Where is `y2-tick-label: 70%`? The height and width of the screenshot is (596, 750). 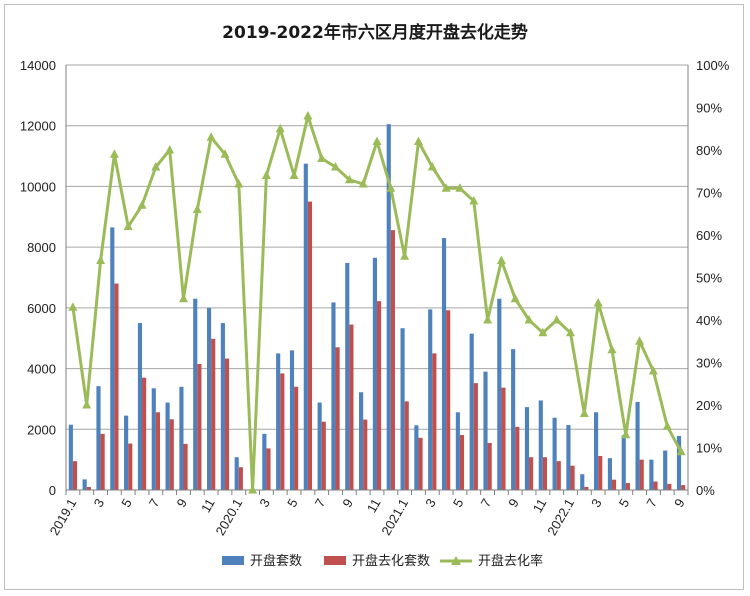 y2-tick-label: 70% is located at coordinates (709, 193).